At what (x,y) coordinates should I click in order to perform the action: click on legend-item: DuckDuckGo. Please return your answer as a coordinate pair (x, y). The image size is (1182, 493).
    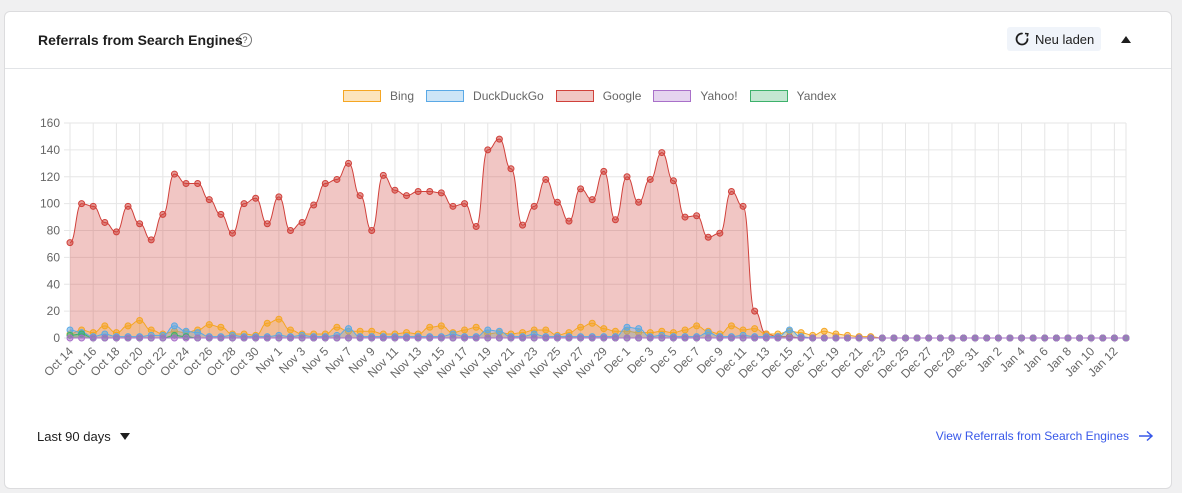
    Looking at the image, I should click on (485, 96).